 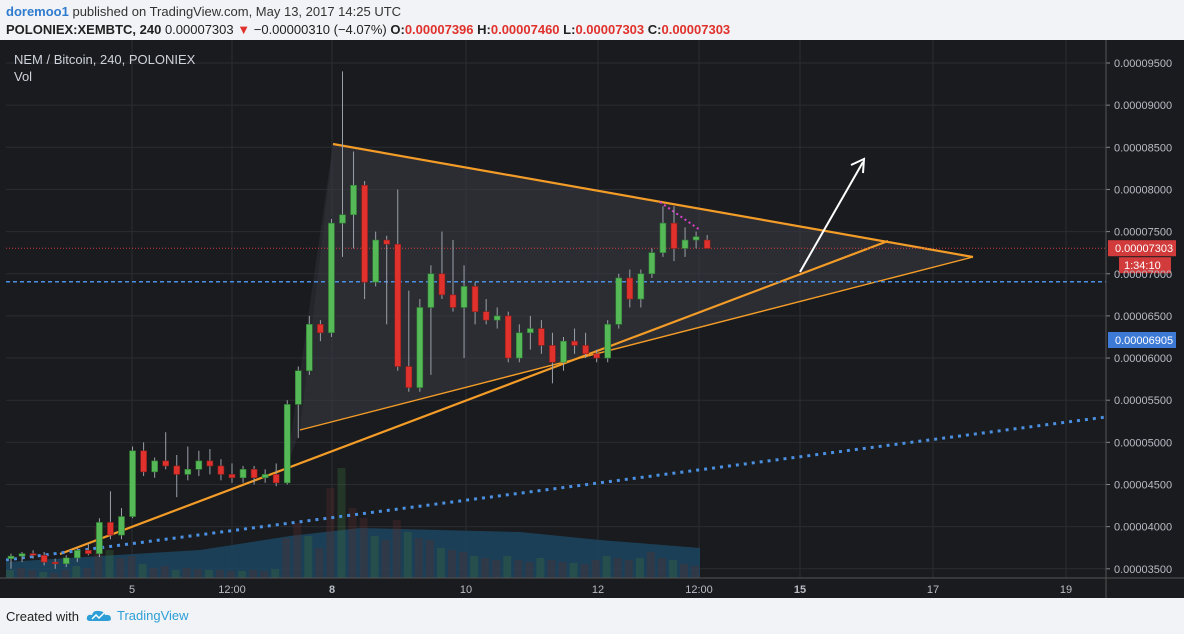 I want to click on down-arrow-icon: ▼, so click(x=244, y=29).